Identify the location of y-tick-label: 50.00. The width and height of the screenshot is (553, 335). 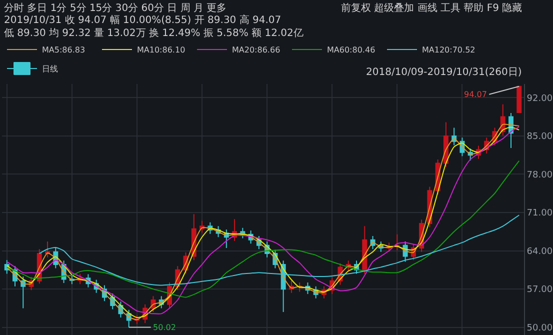
(539, 328).